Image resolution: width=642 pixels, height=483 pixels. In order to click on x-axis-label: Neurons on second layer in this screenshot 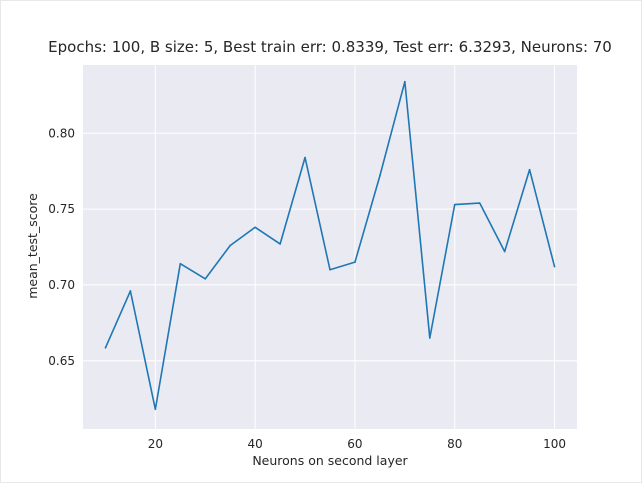, I will do `click(330, 460)`.